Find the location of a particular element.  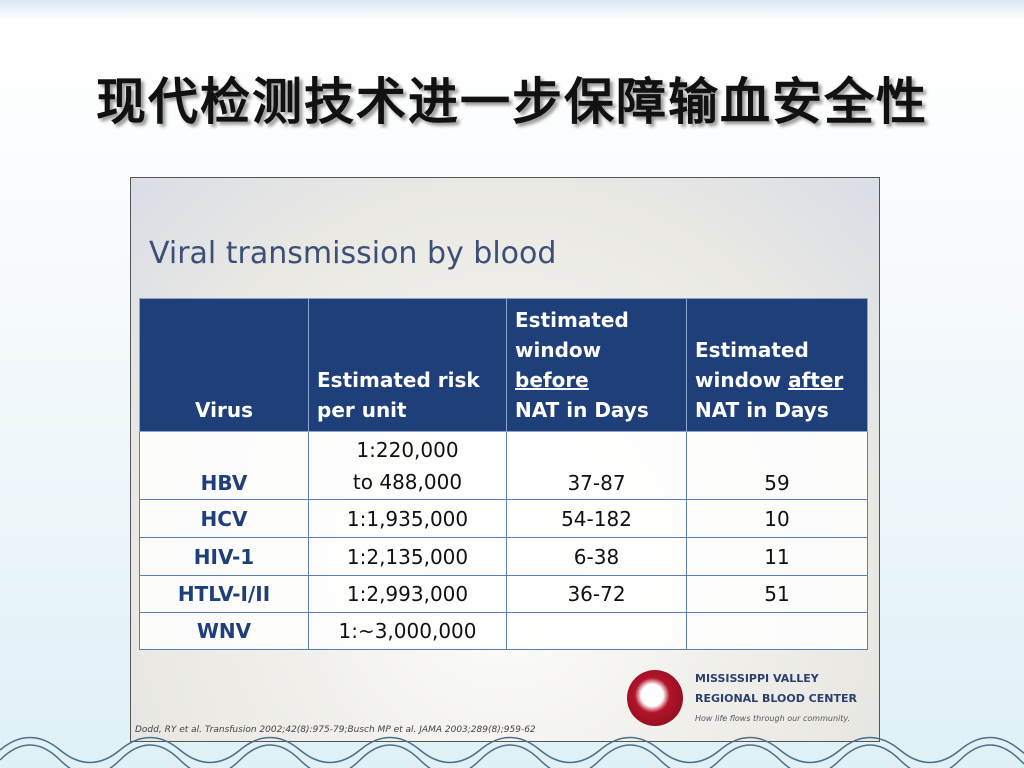

cell-line: 1:2,993,000 is located at coordinates (407, 594).